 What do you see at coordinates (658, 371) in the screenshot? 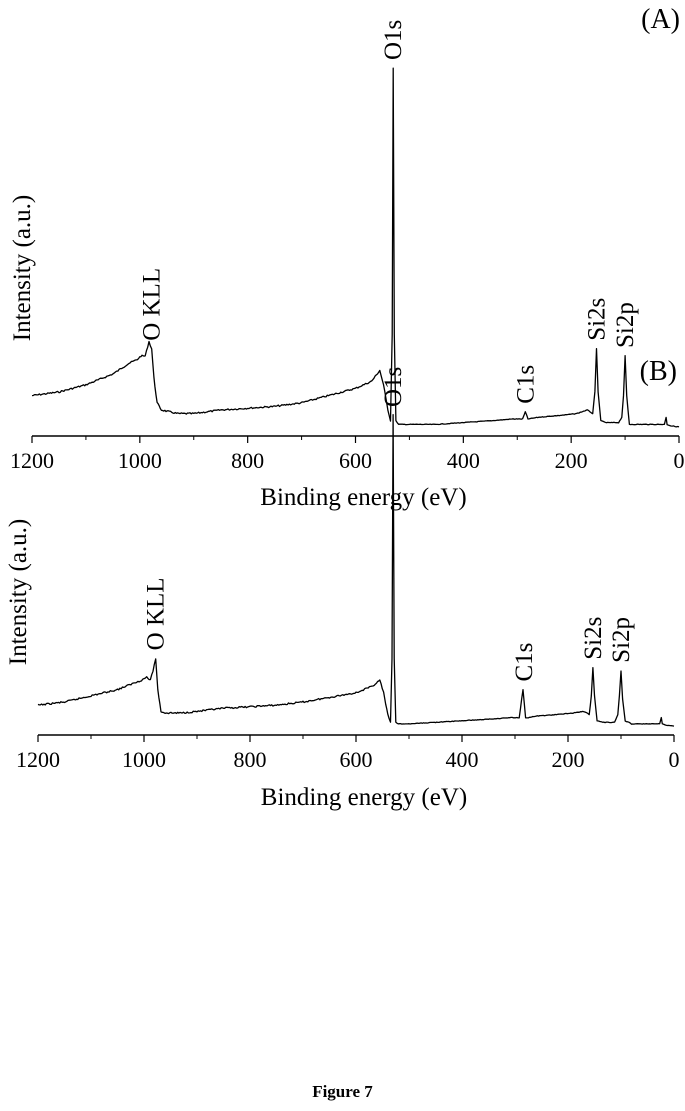
I see `panel-label: (B)` at bounding box center [658, 371].